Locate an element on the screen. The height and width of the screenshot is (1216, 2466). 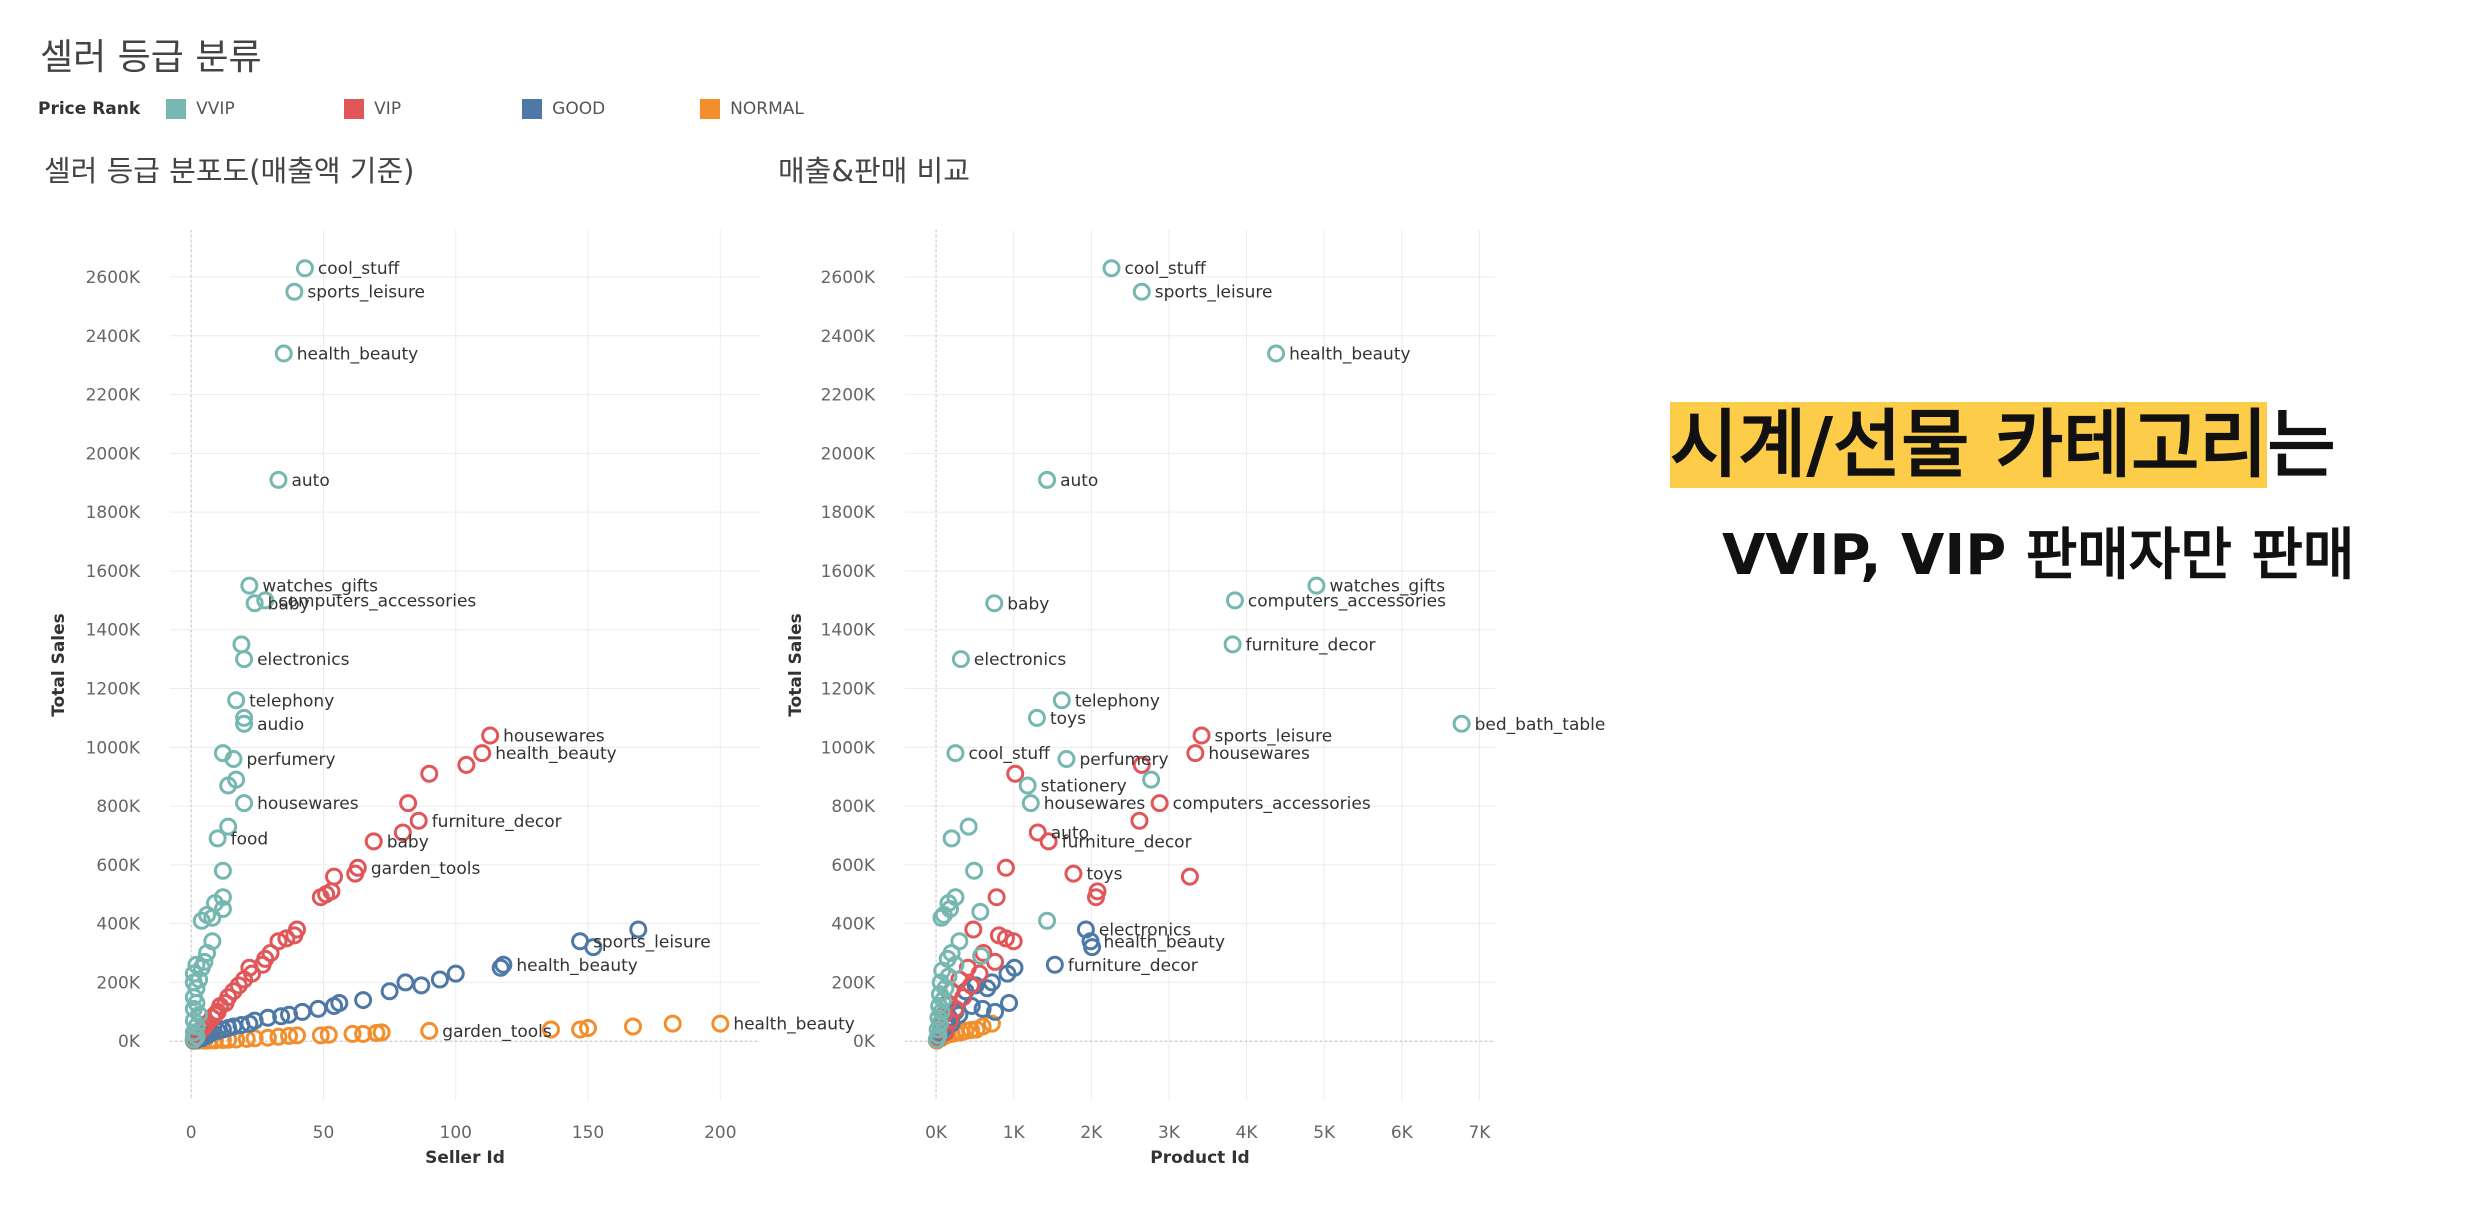
chart2-x-tick-label: 4K is located at coordinates (1247, 1133).